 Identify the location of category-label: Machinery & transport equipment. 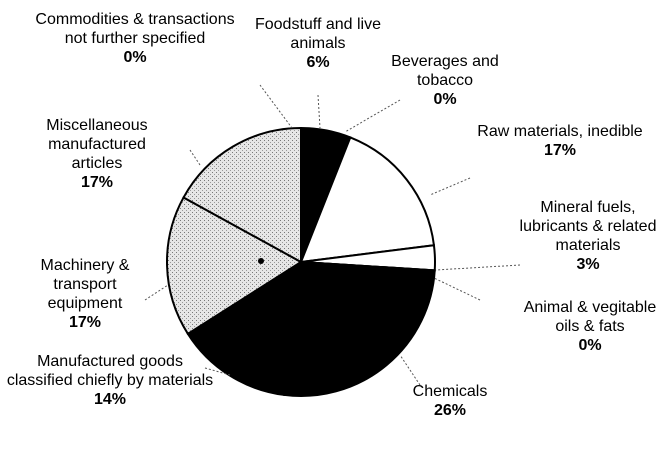
(85, 284).